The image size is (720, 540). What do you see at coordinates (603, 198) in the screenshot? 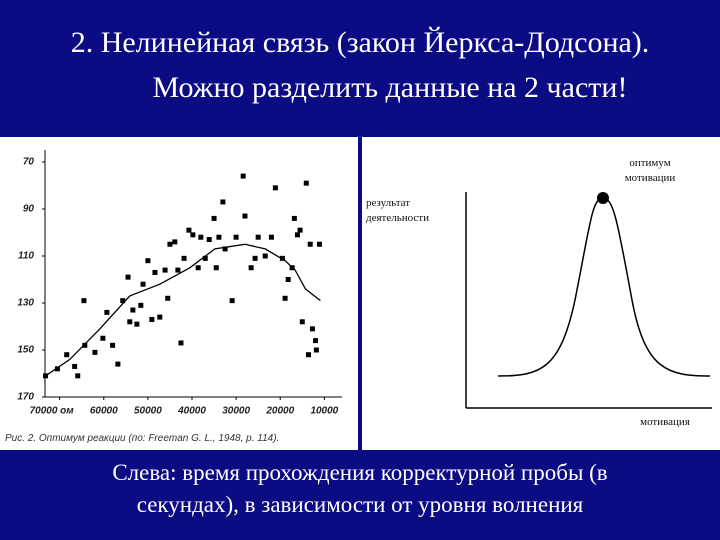
I see `optimum-dot` at bounding box center [603, 198].